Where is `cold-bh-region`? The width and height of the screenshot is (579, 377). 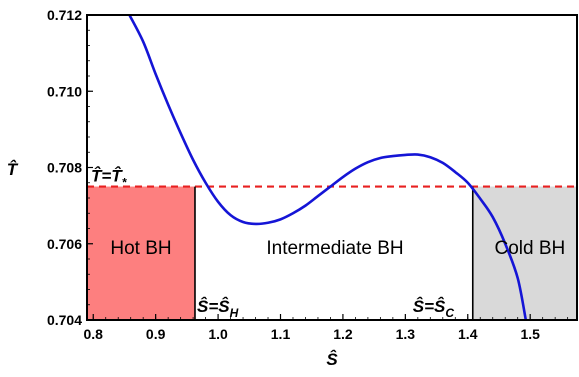
cold-bh-region is located at coordinates (524, 253).